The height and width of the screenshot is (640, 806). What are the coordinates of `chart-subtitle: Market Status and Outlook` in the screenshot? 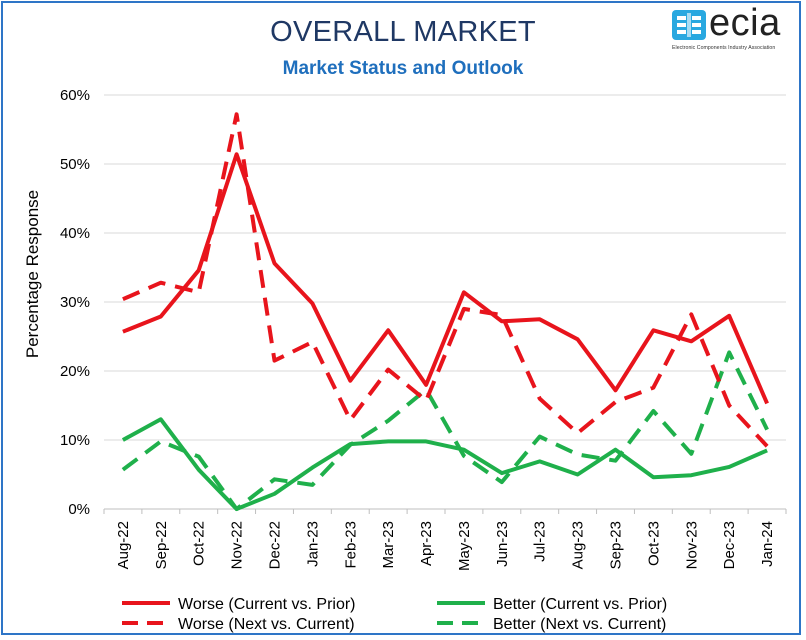 It's located at (403, 68).